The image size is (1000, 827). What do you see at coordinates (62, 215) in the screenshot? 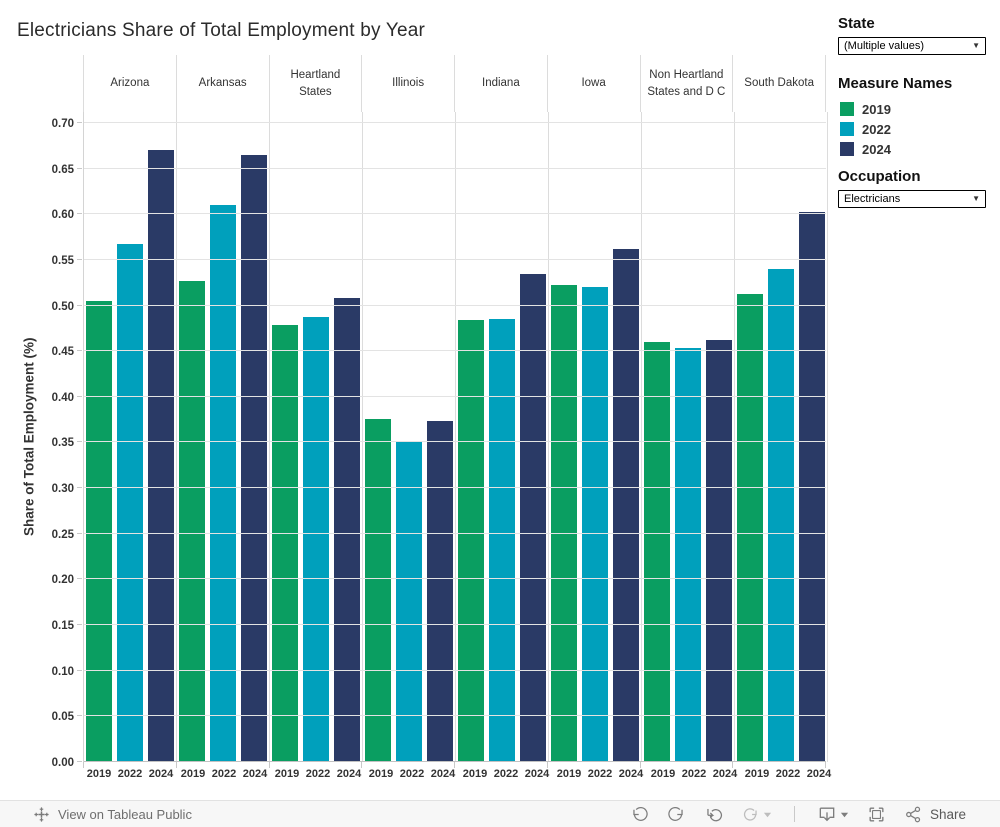
I see `y-tick-label: 0.60` at bounding box center [62, 215].